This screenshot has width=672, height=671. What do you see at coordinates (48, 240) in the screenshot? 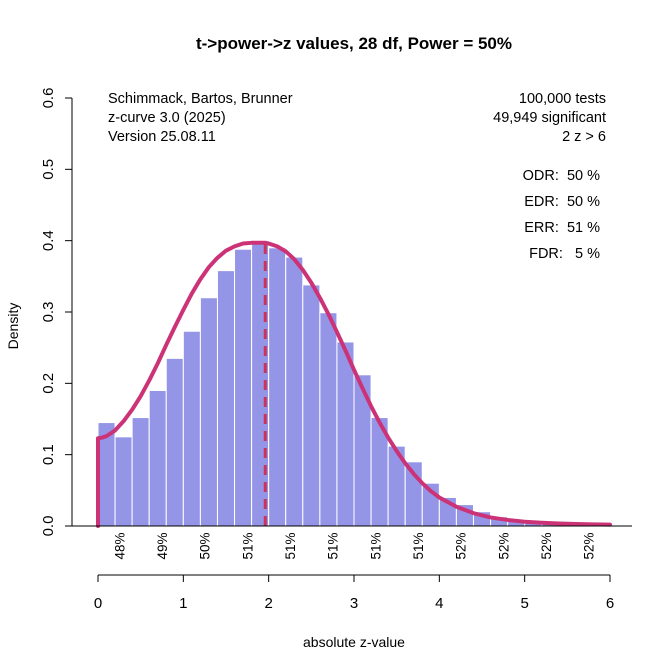
I see `y-tick-label: 0.4` at bounding box center [48, 240].